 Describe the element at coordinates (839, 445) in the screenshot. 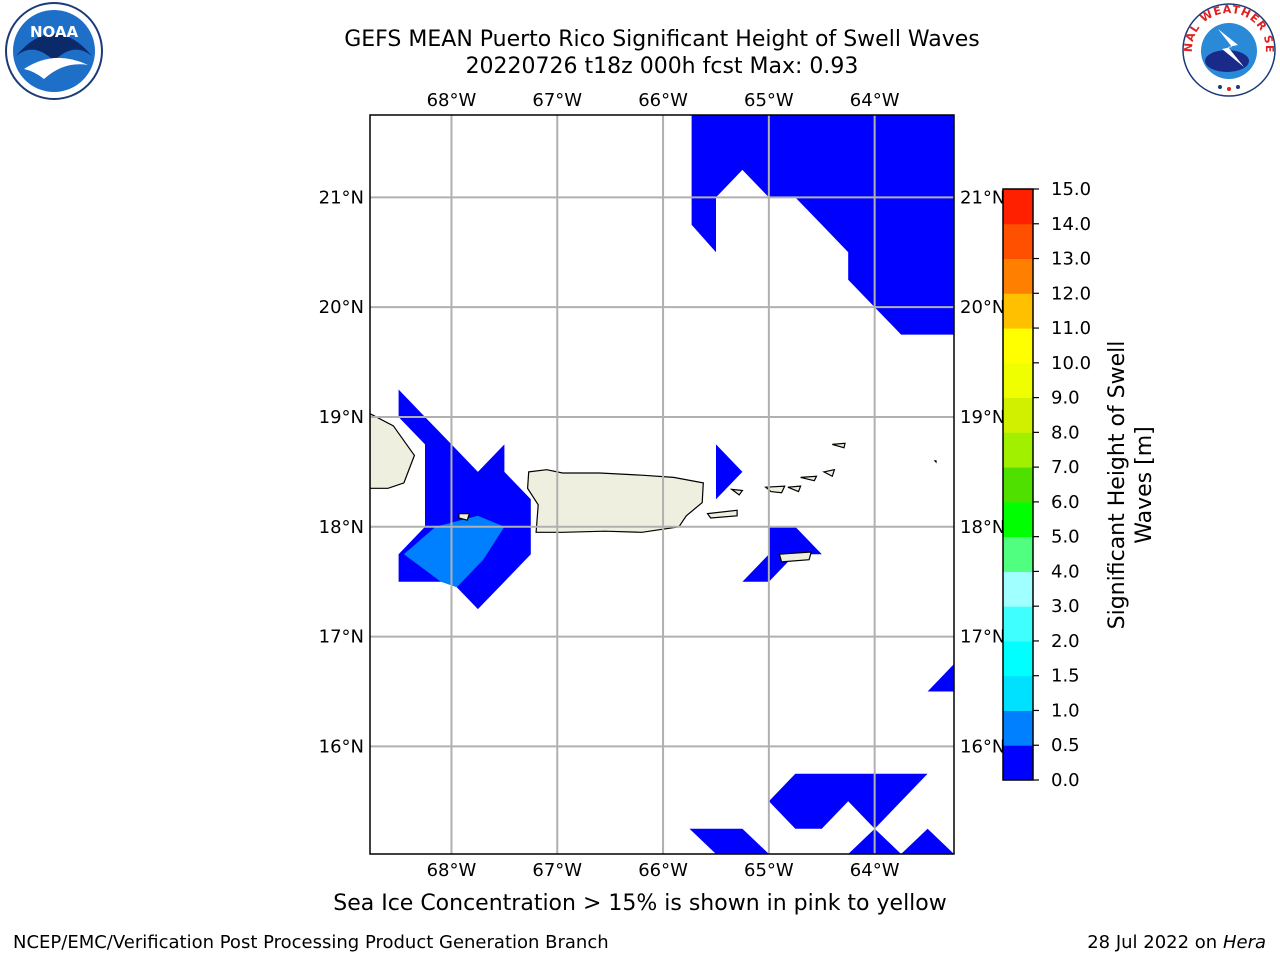

I see `land-anegada` at that location.